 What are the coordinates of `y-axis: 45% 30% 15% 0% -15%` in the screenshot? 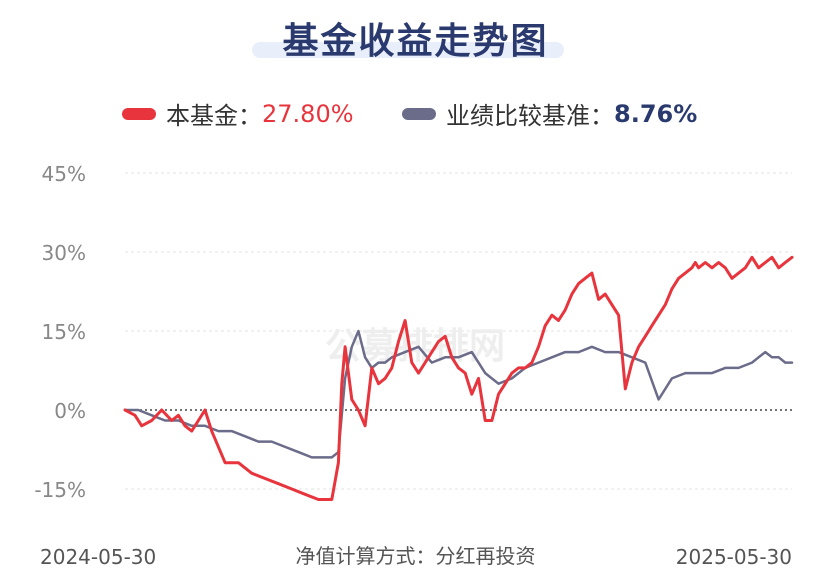 It's located at (60, 332).